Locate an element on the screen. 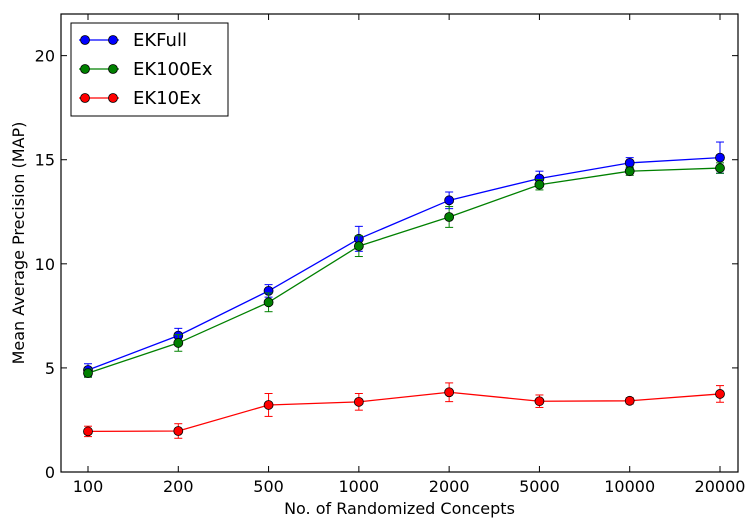  x-axis-label: No. of Randomized Concepts is located at coordinates (399, 508).